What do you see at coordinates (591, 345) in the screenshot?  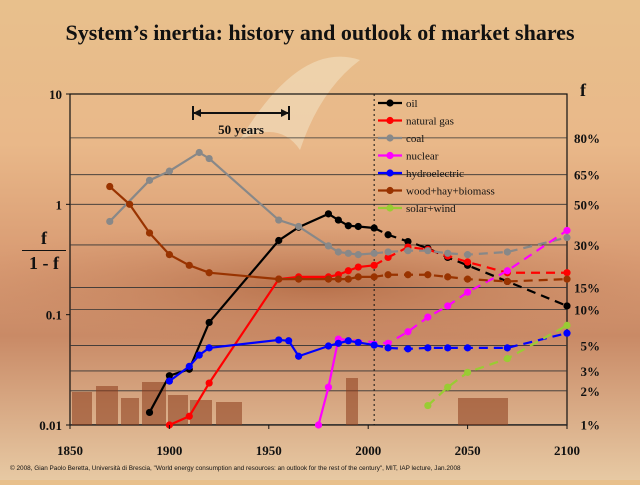 I see `y-tick-label-right-3: 5%` at bounding box center [591, 345].